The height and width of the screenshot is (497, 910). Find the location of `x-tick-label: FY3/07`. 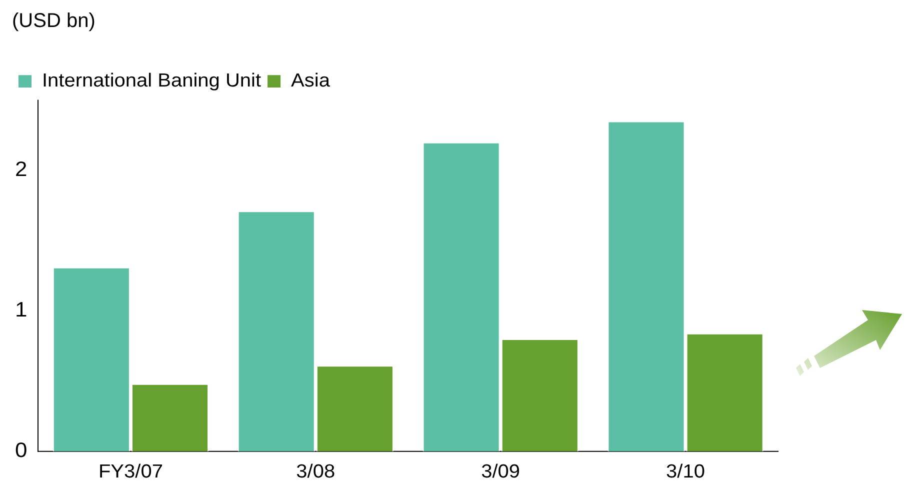

x-tick-label: FY3/07 is located at coordinates (130, 471).